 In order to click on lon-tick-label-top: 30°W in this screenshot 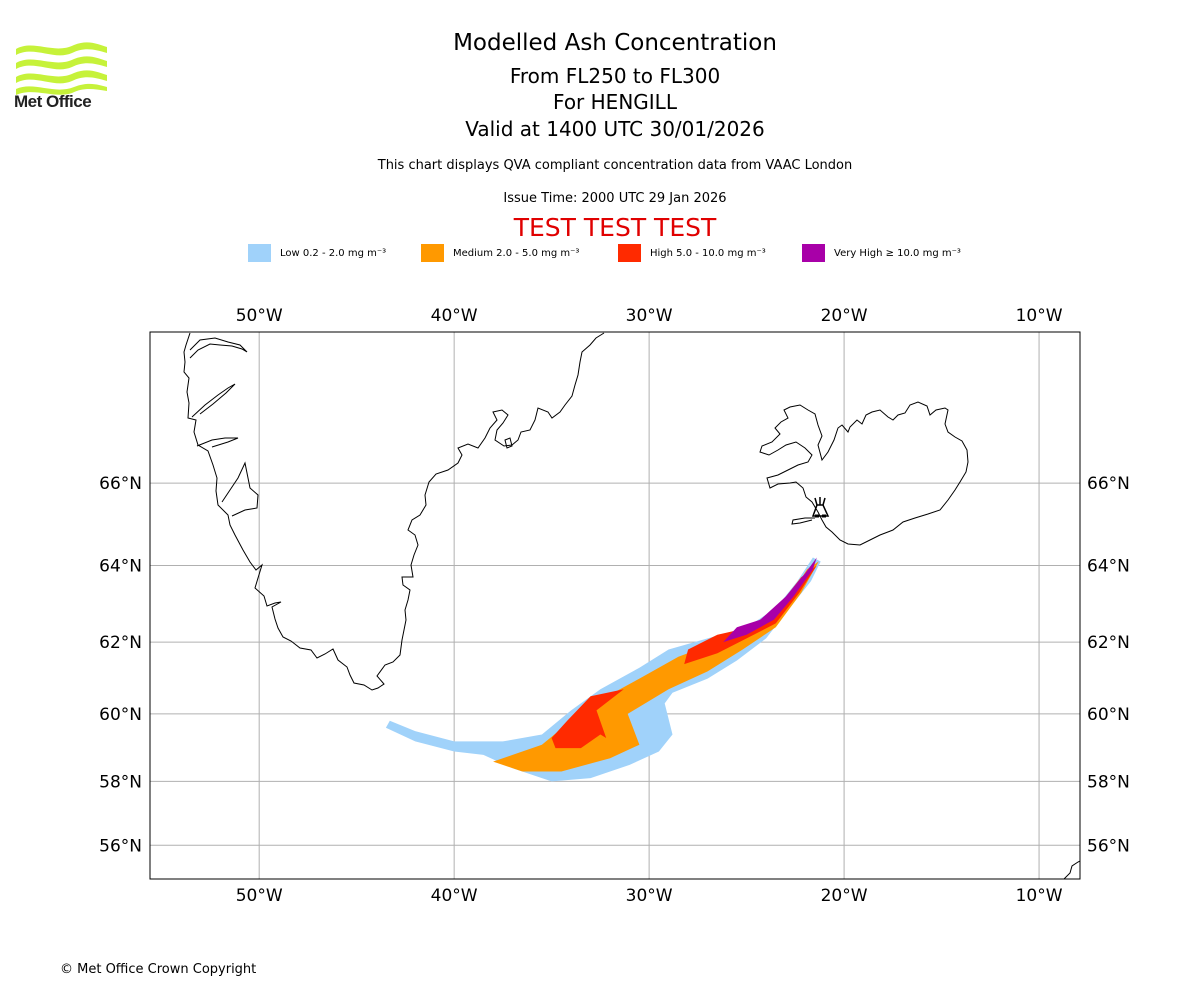, I will do `click(649, 316)`.